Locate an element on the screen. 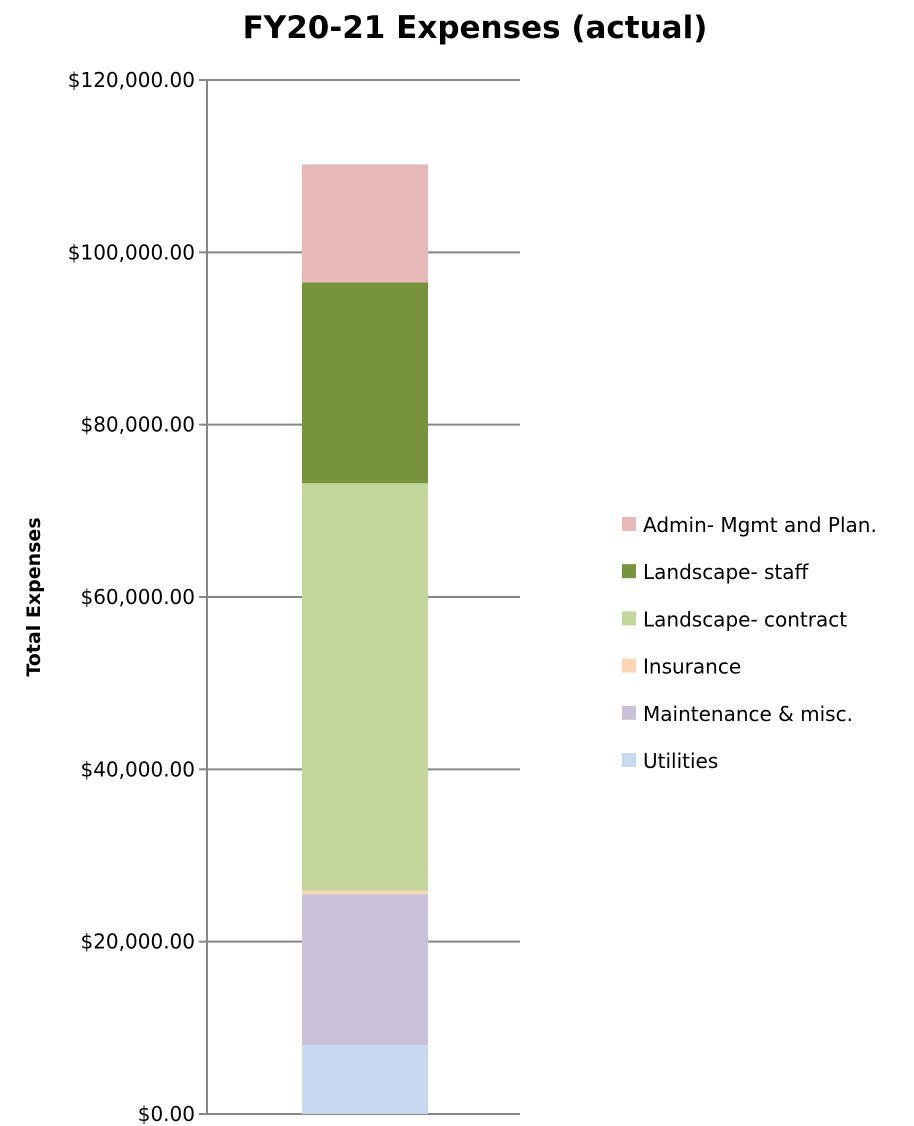 The height and width of the screenshot is (1126, 914). bar-segment-insurance is located at coordinates (365, 892).